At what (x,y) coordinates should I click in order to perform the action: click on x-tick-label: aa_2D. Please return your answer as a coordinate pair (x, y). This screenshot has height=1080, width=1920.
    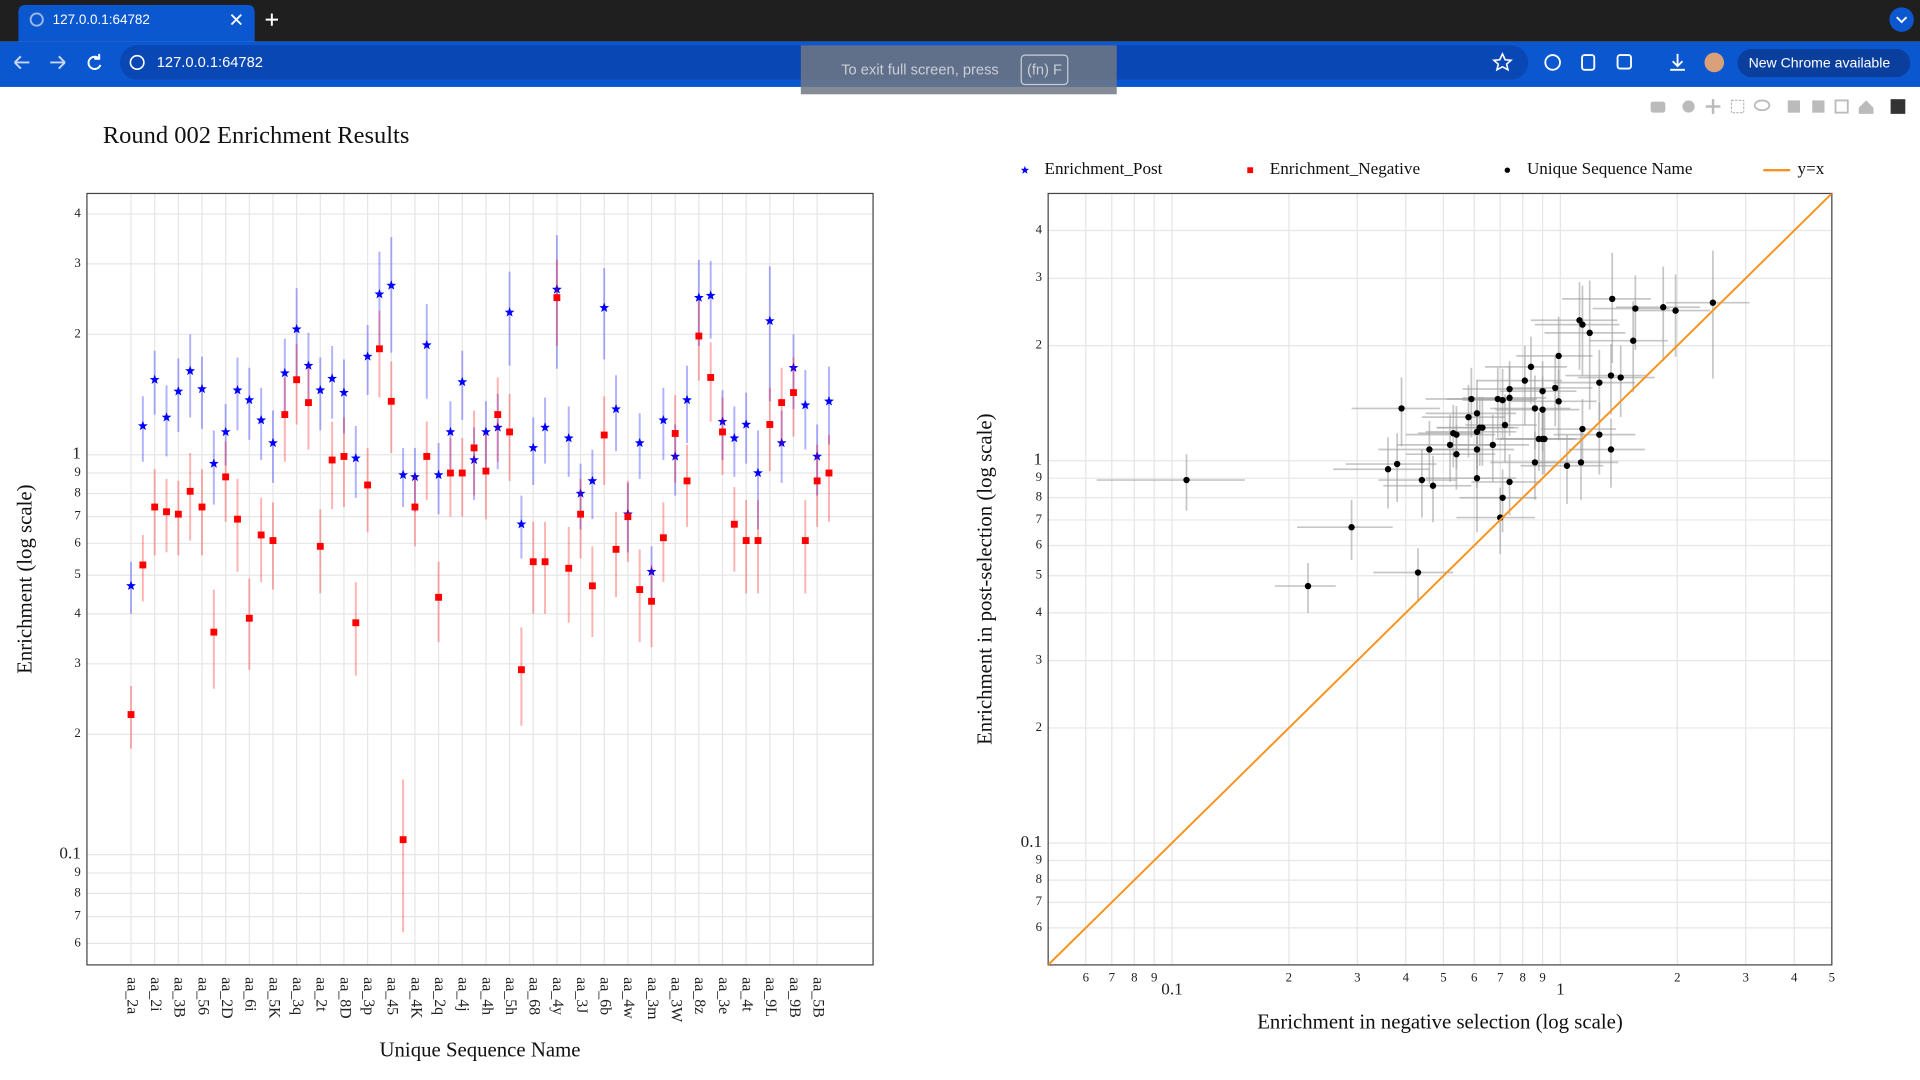
    Looking at the image, I should click on (226, 998).